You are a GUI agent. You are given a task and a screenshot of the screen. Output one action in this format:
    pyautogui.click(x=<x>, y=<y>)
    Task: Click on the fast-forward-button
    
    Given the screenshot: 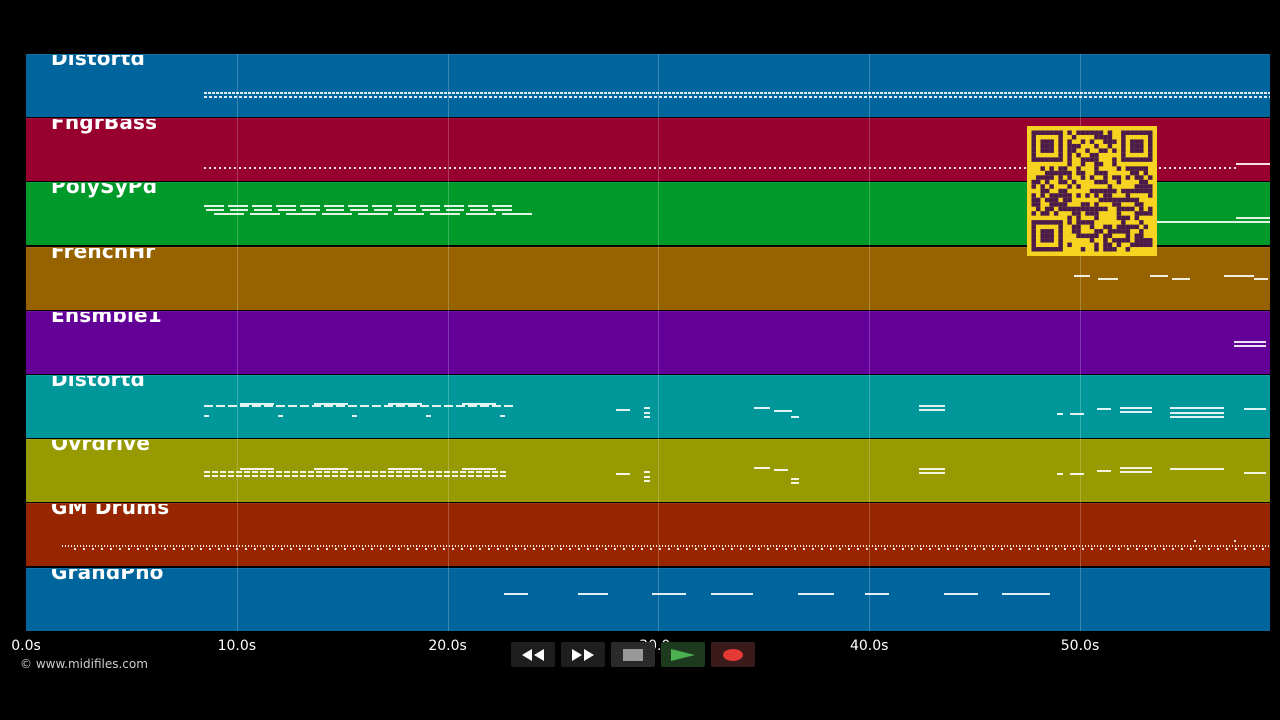 What is the action you would take?
    pyautogui.click(x=583, y=654)
    